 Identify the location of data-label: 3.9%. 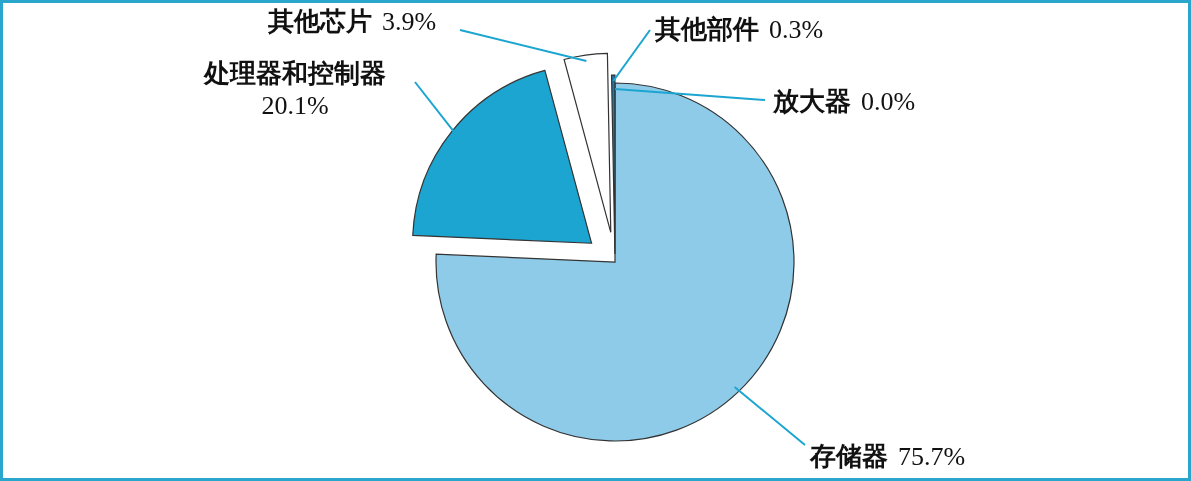
(409, 21).